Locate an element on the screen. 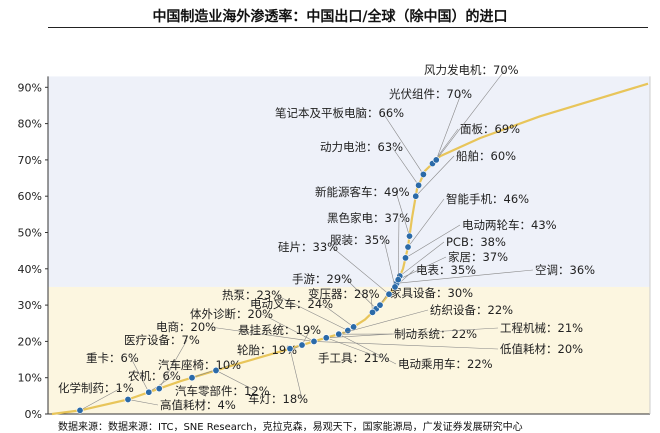 The height and width of the screenshot is (433, 660). y-tick-label: 0% is located at coordinates (33, 414).